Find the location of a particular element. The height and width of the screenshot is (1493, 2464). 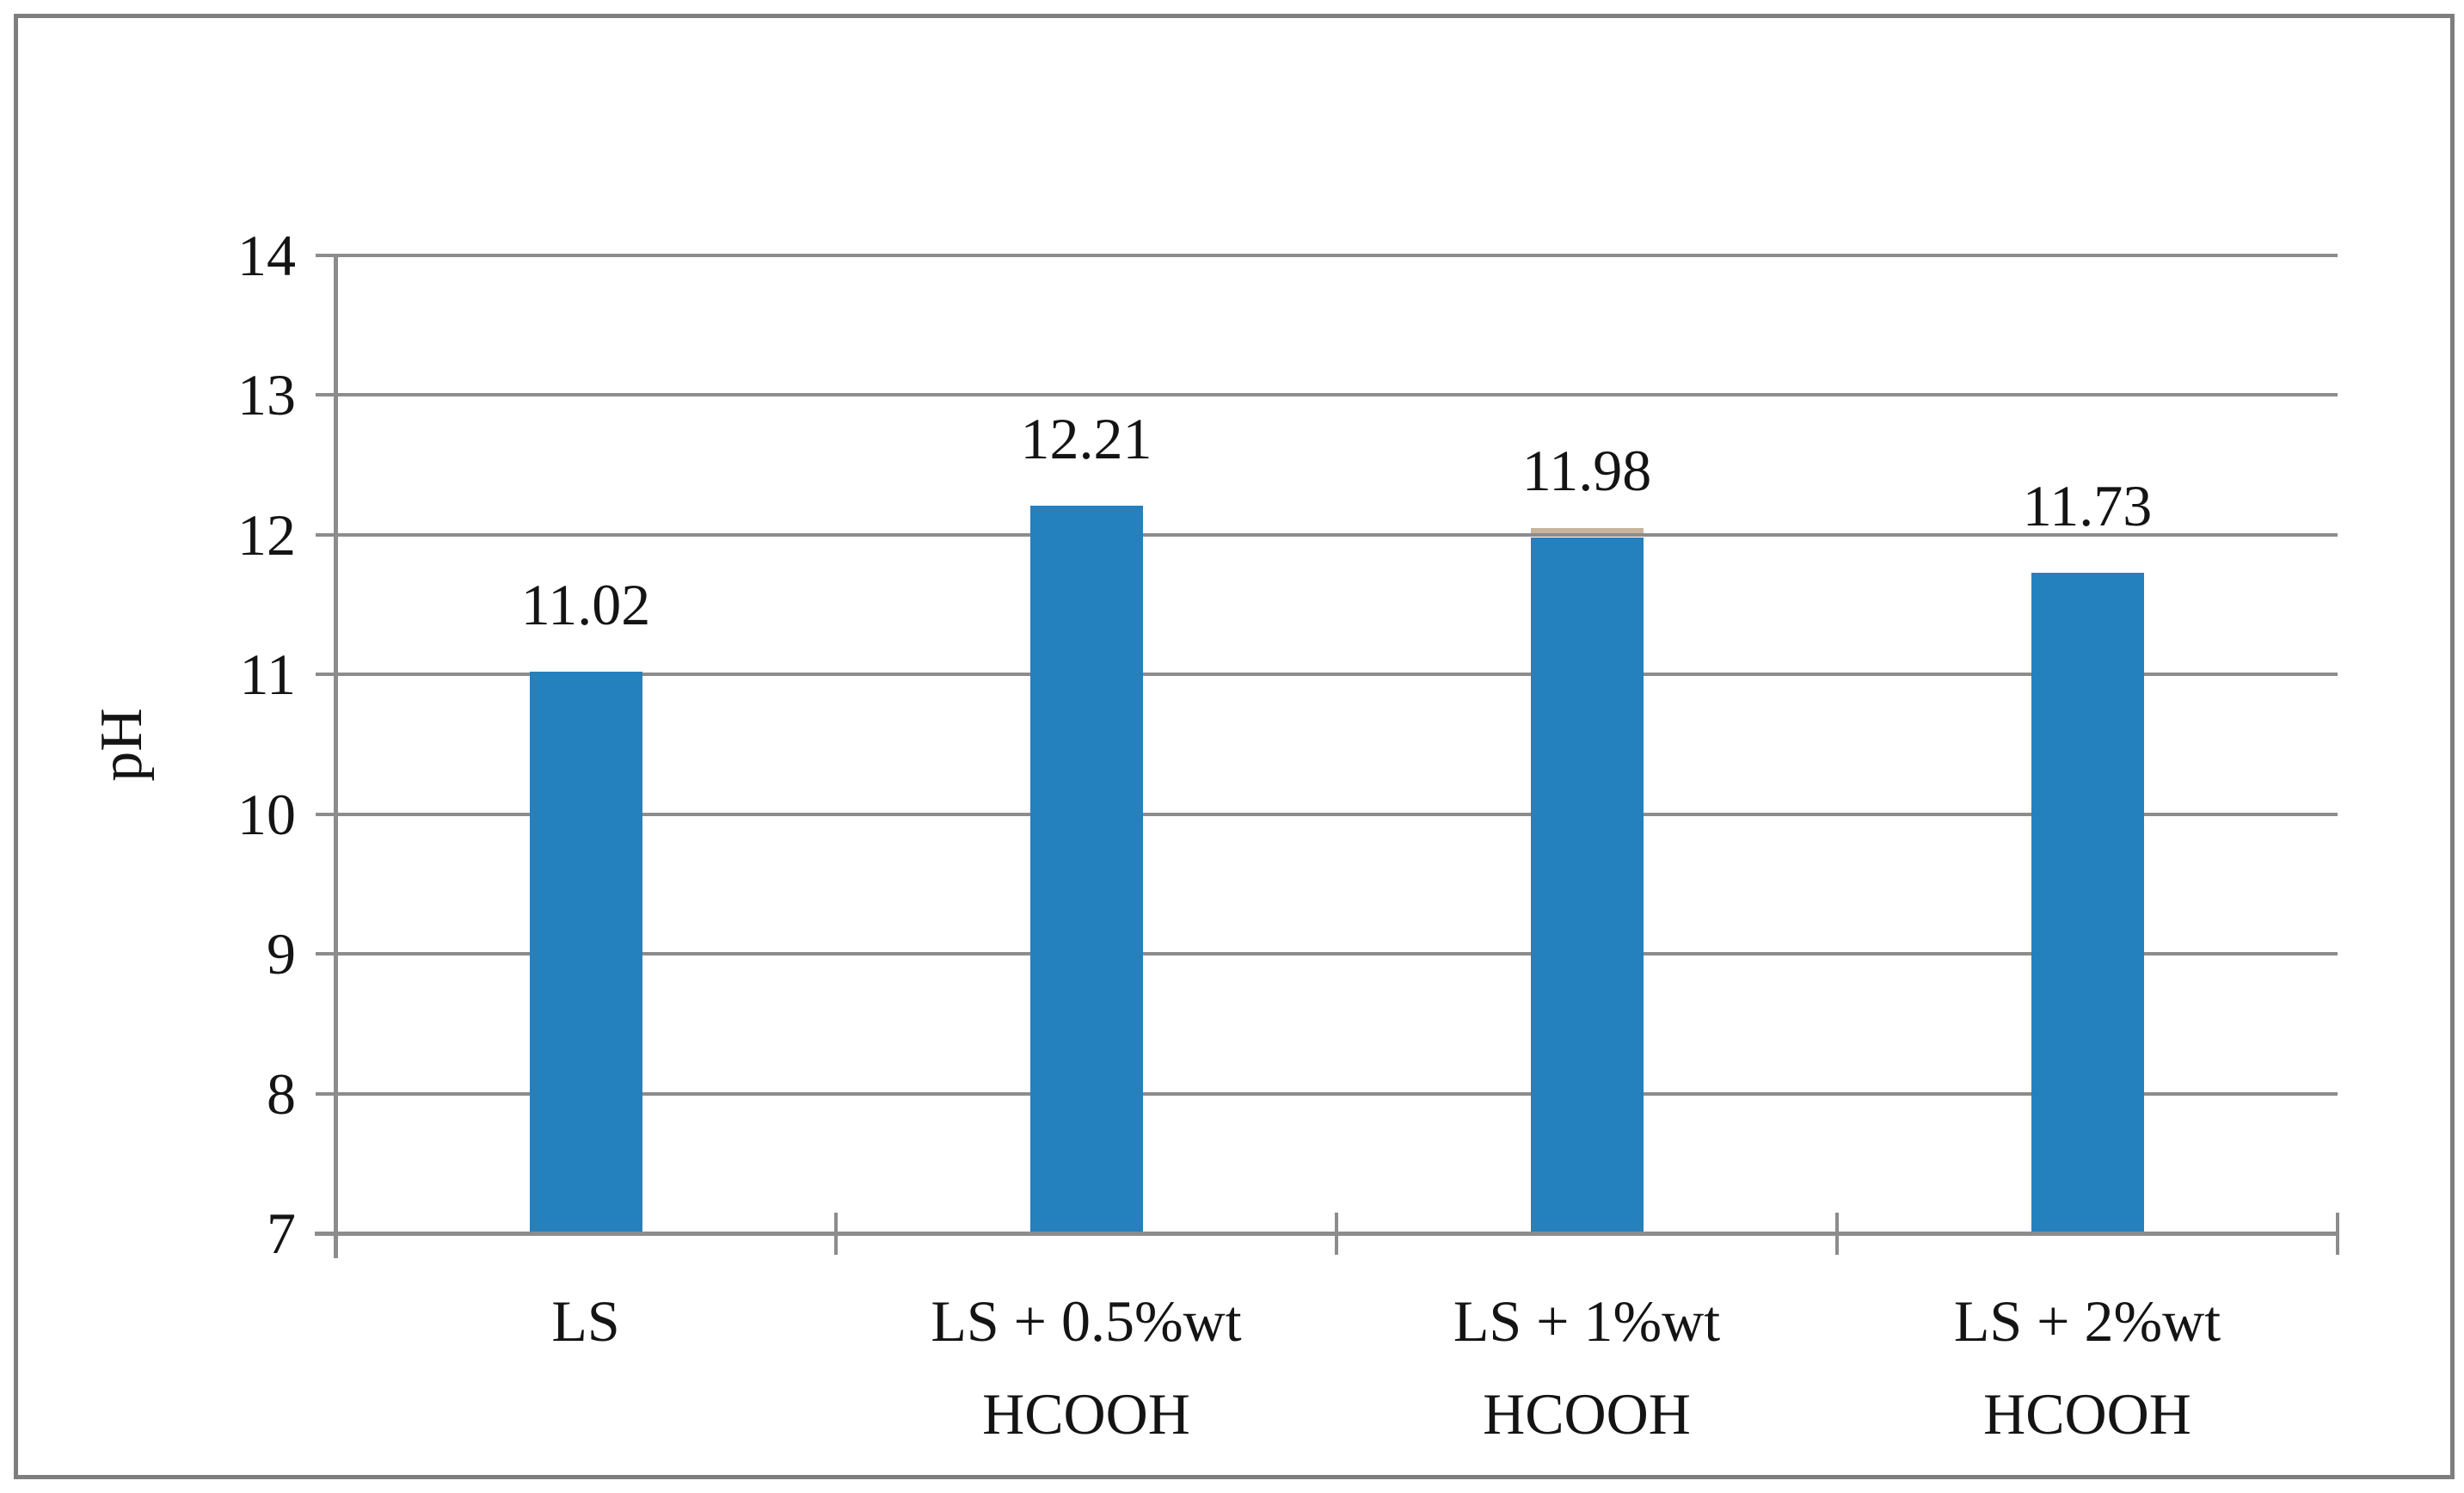

y-tick-label: 14 is located at coordinates (266, 255).